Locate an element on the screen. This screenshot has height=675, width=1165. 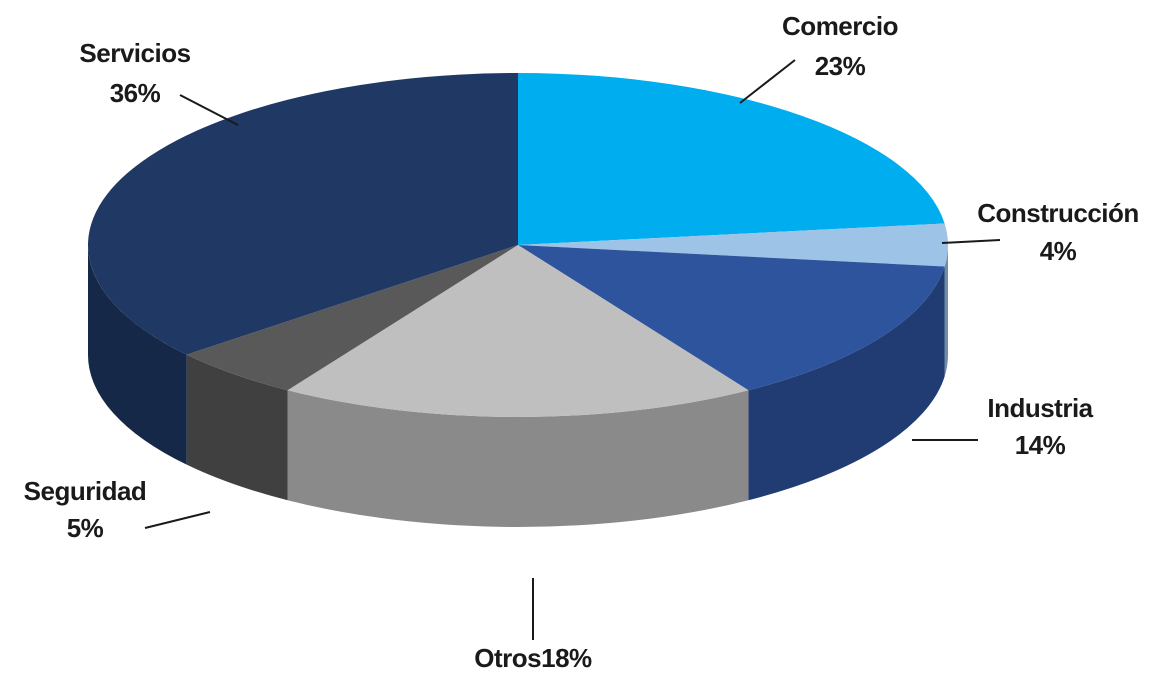
value-label: 36% is located at coordinates (135, 93).